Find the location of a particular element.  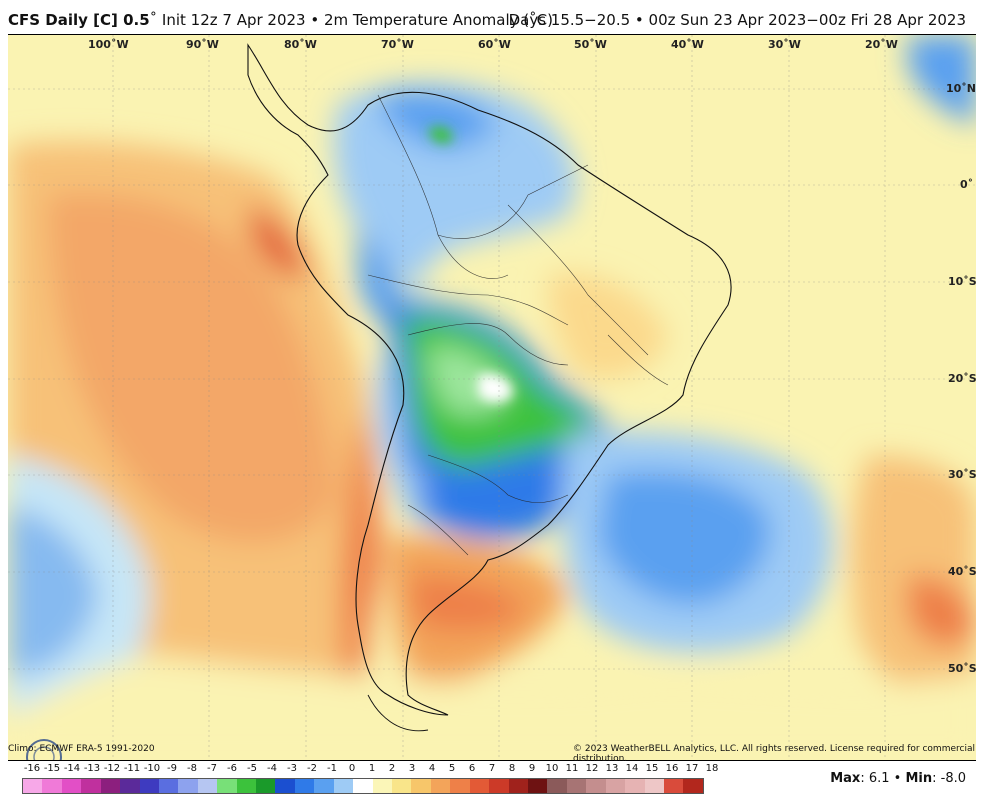

colorbar-tick-label: 14 is located at coordinates (632, 768).